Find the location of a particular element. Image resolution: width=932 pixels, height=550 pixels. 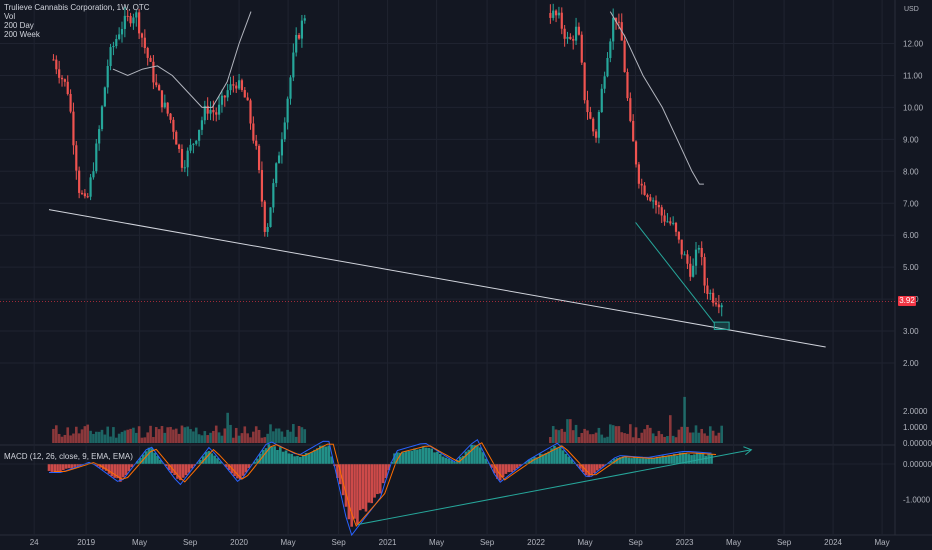

currency-label: USD is located at coordinates (911, 9).